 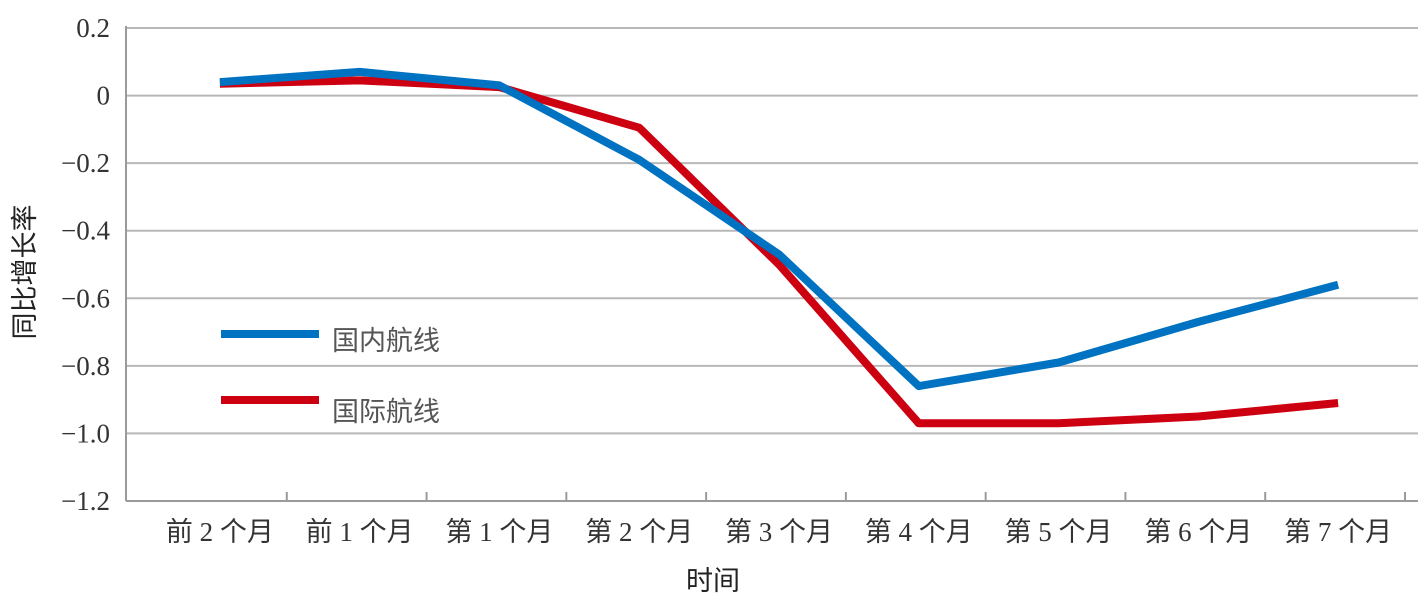 I want to click on x-tick-label: 前 2 个月, so click(x=220, y=532).